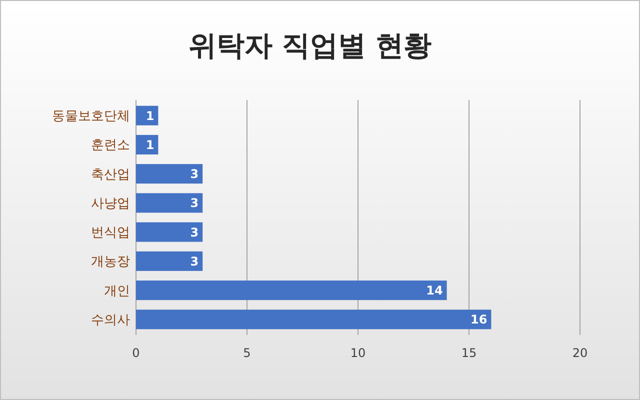 This screenshot has height=400, width=640. Describe the element at coordinates (110, 233) in the screenshot. I see `y-tick-label: 번식업` at that location.